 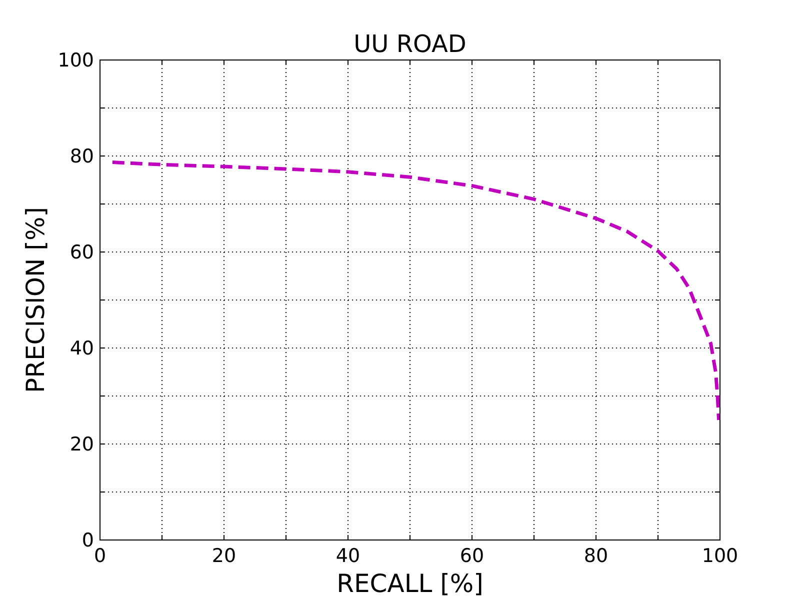 I want to click on x-tick-label: 80, so click(x=596, y=556).